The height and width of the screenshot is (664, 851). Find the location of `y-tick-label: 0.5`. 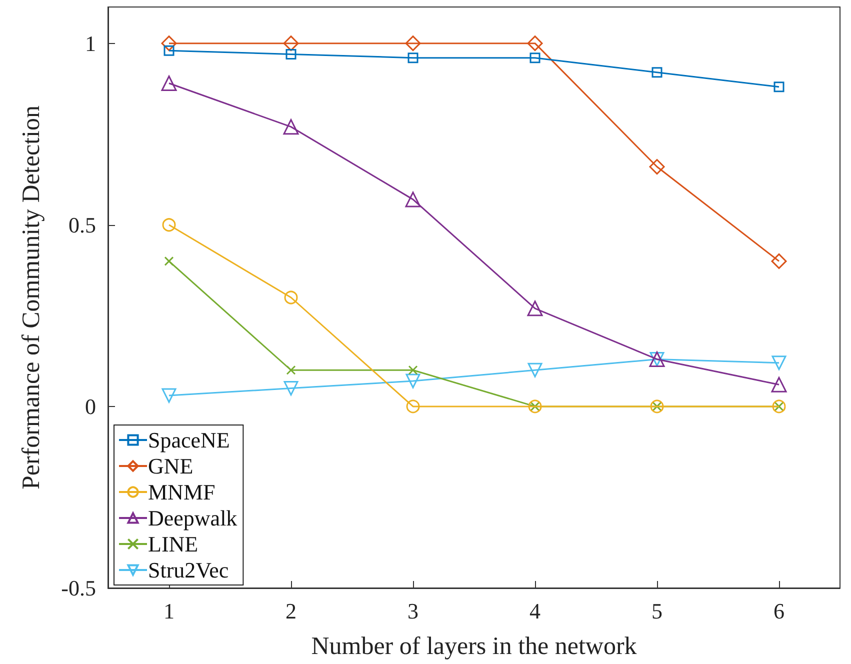

y-tick-label: 0.5 is located at coordinates (82, 225).